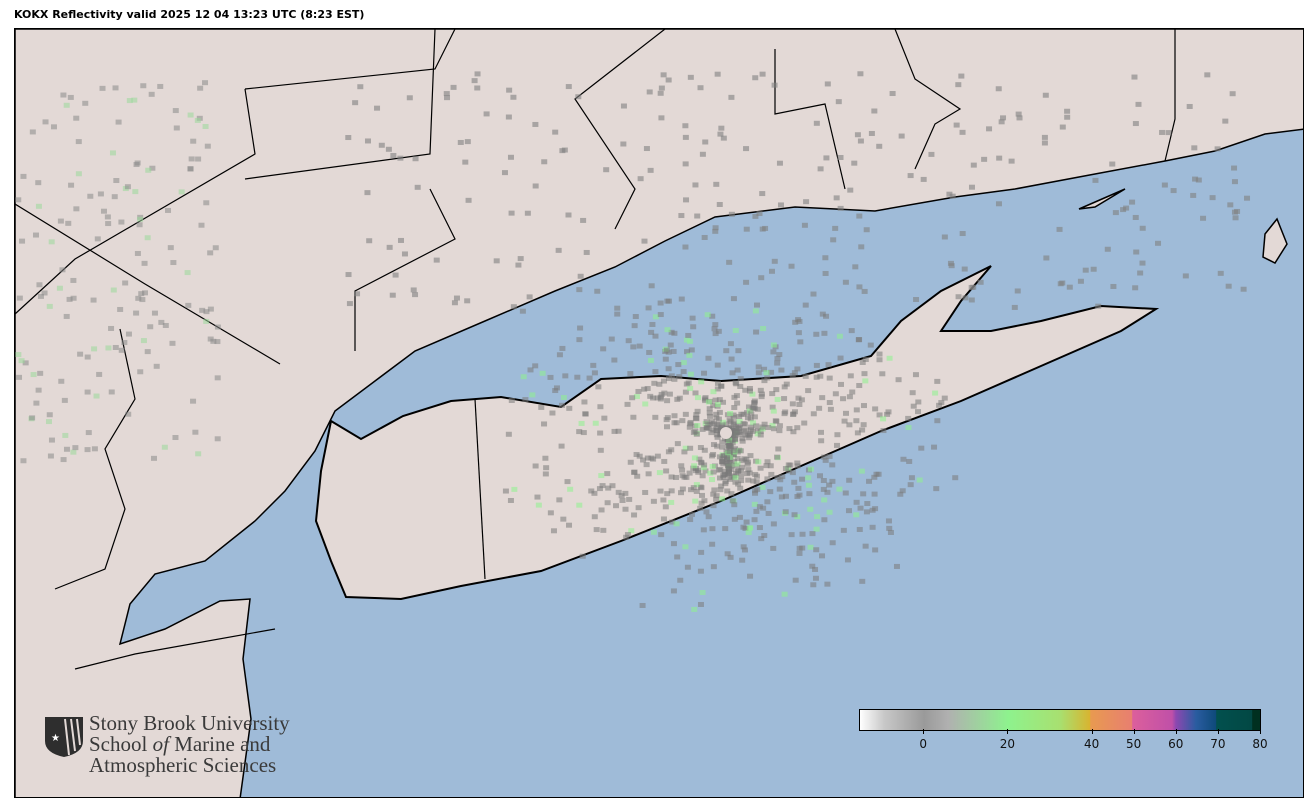 The width and height of the screenshot is (1316, 811). What do you see at coordinates (1176, 744) in the screenshot?
I see `colorbar-tick-label: 60` at bounding box center [1176, 744].